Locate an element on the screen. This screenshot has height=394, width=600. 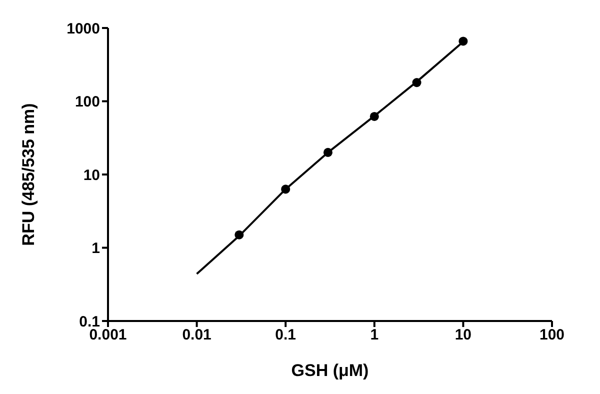
x-tick-label: 100 is located at coordinates (552, 335).